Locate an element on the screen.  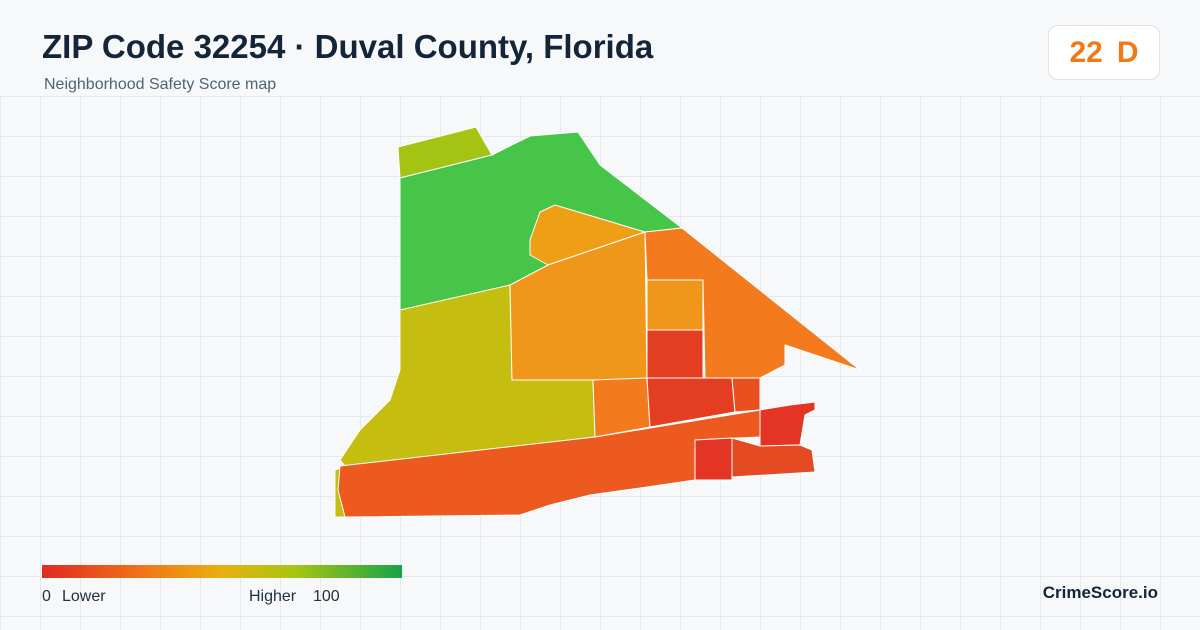
subtitle: Neighborhood Safety Score map is located at coordinates (160, 84).